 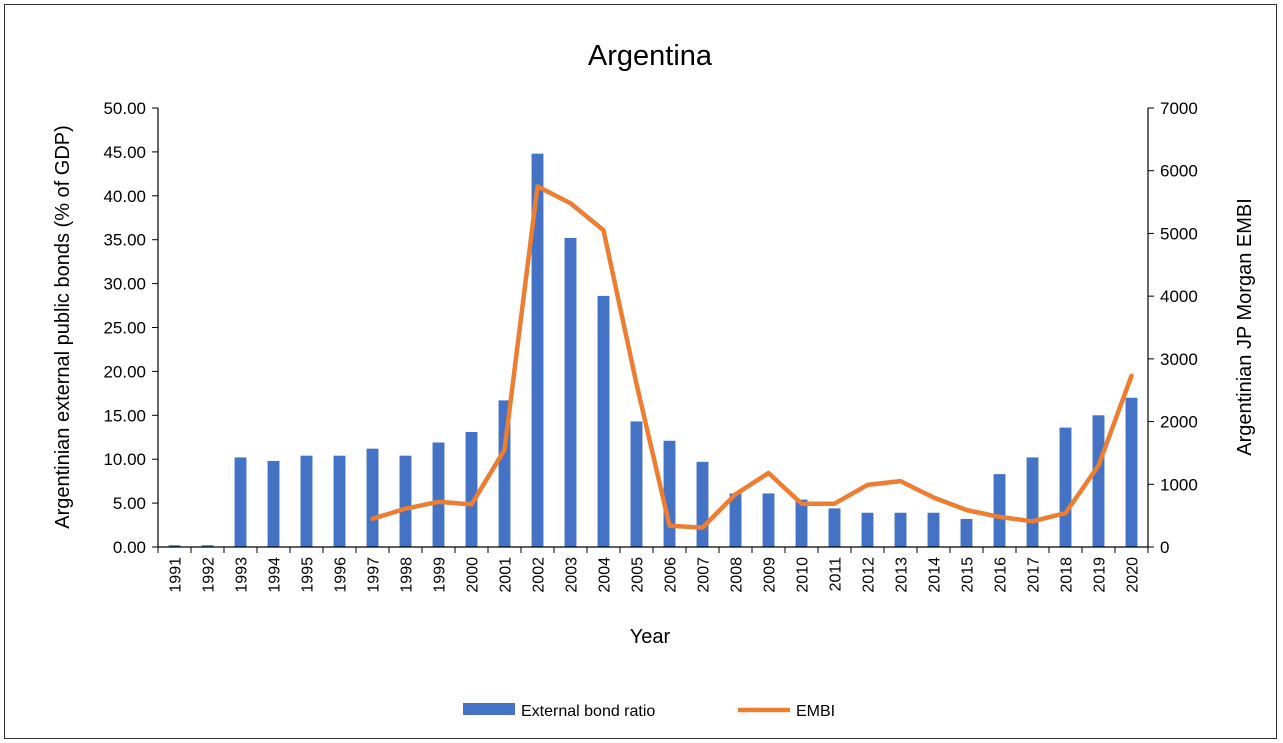 What do you see at coordinates (374, 575) in the screenshot?
I see `x-tick-label: 1997` at bounding box center [374, 575].